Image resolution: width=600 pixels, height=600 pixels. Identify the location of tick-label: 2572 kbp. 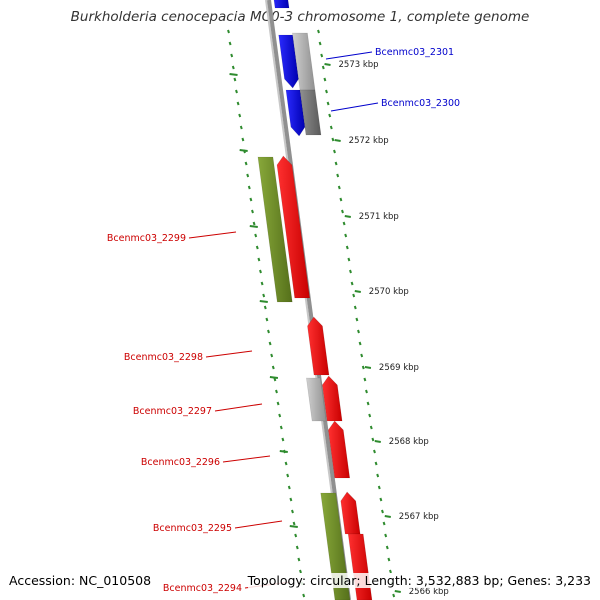
(369, 141).